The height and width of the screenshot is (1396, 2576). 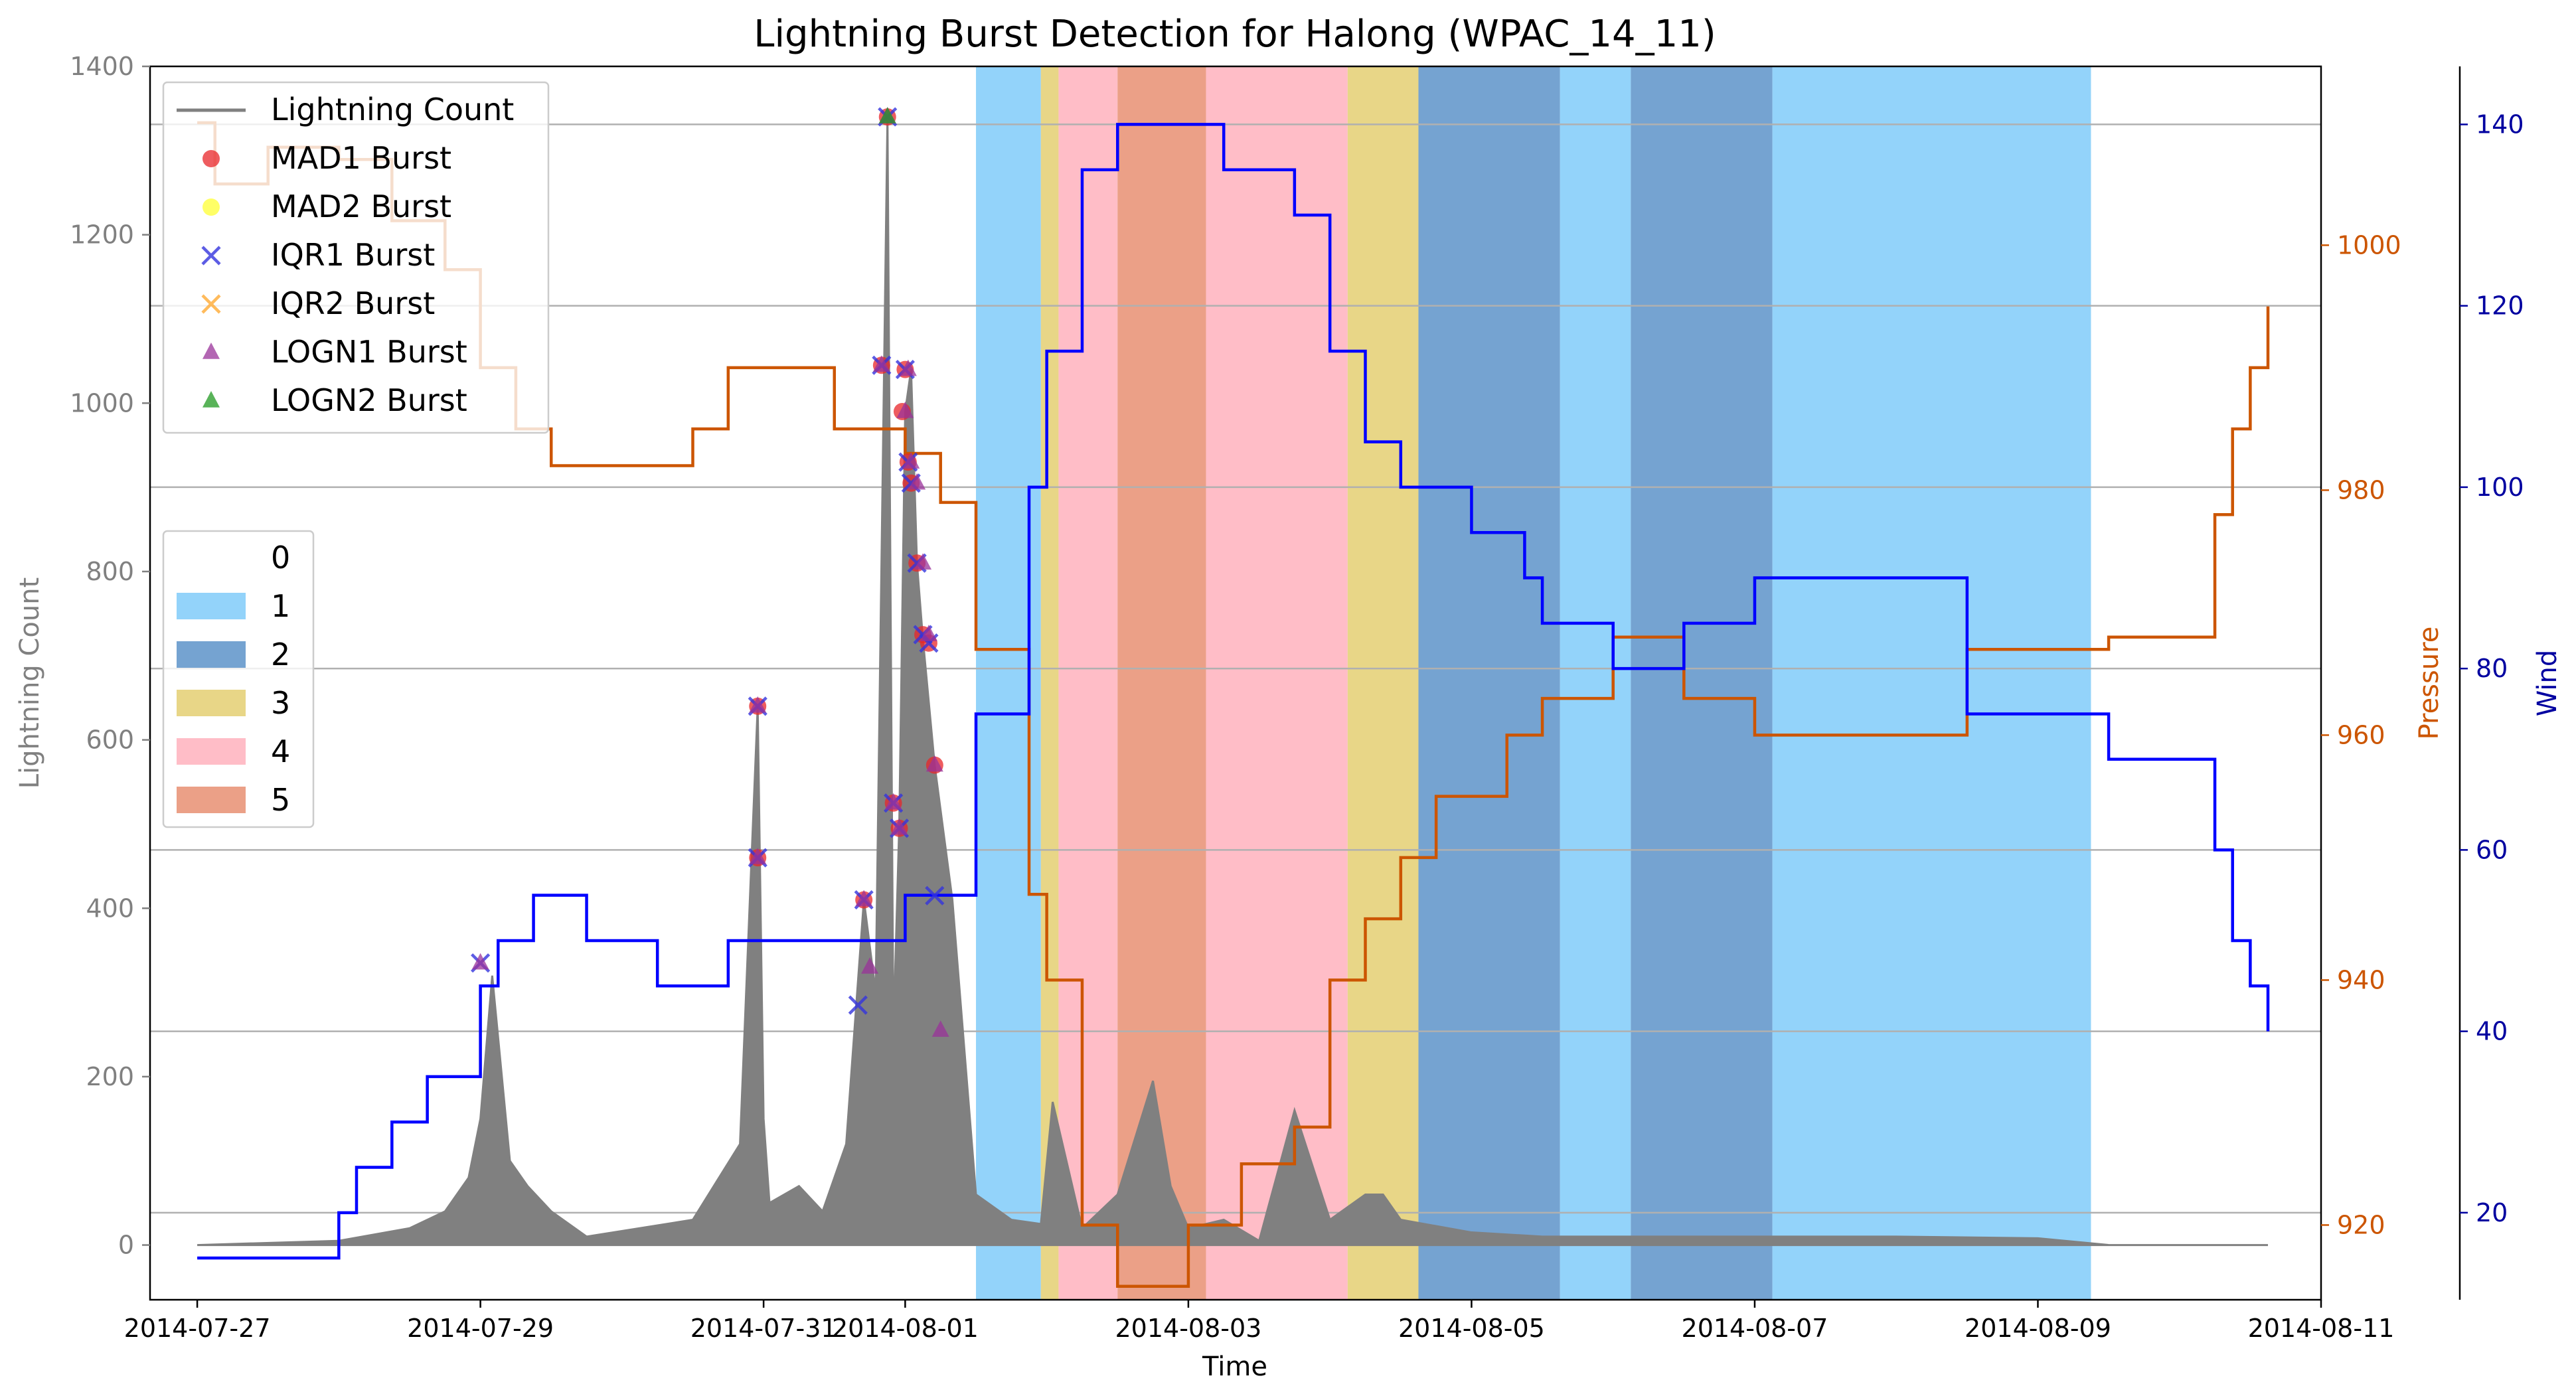 I want to click on category-legend-label: 2, so click(x=280, y=654).